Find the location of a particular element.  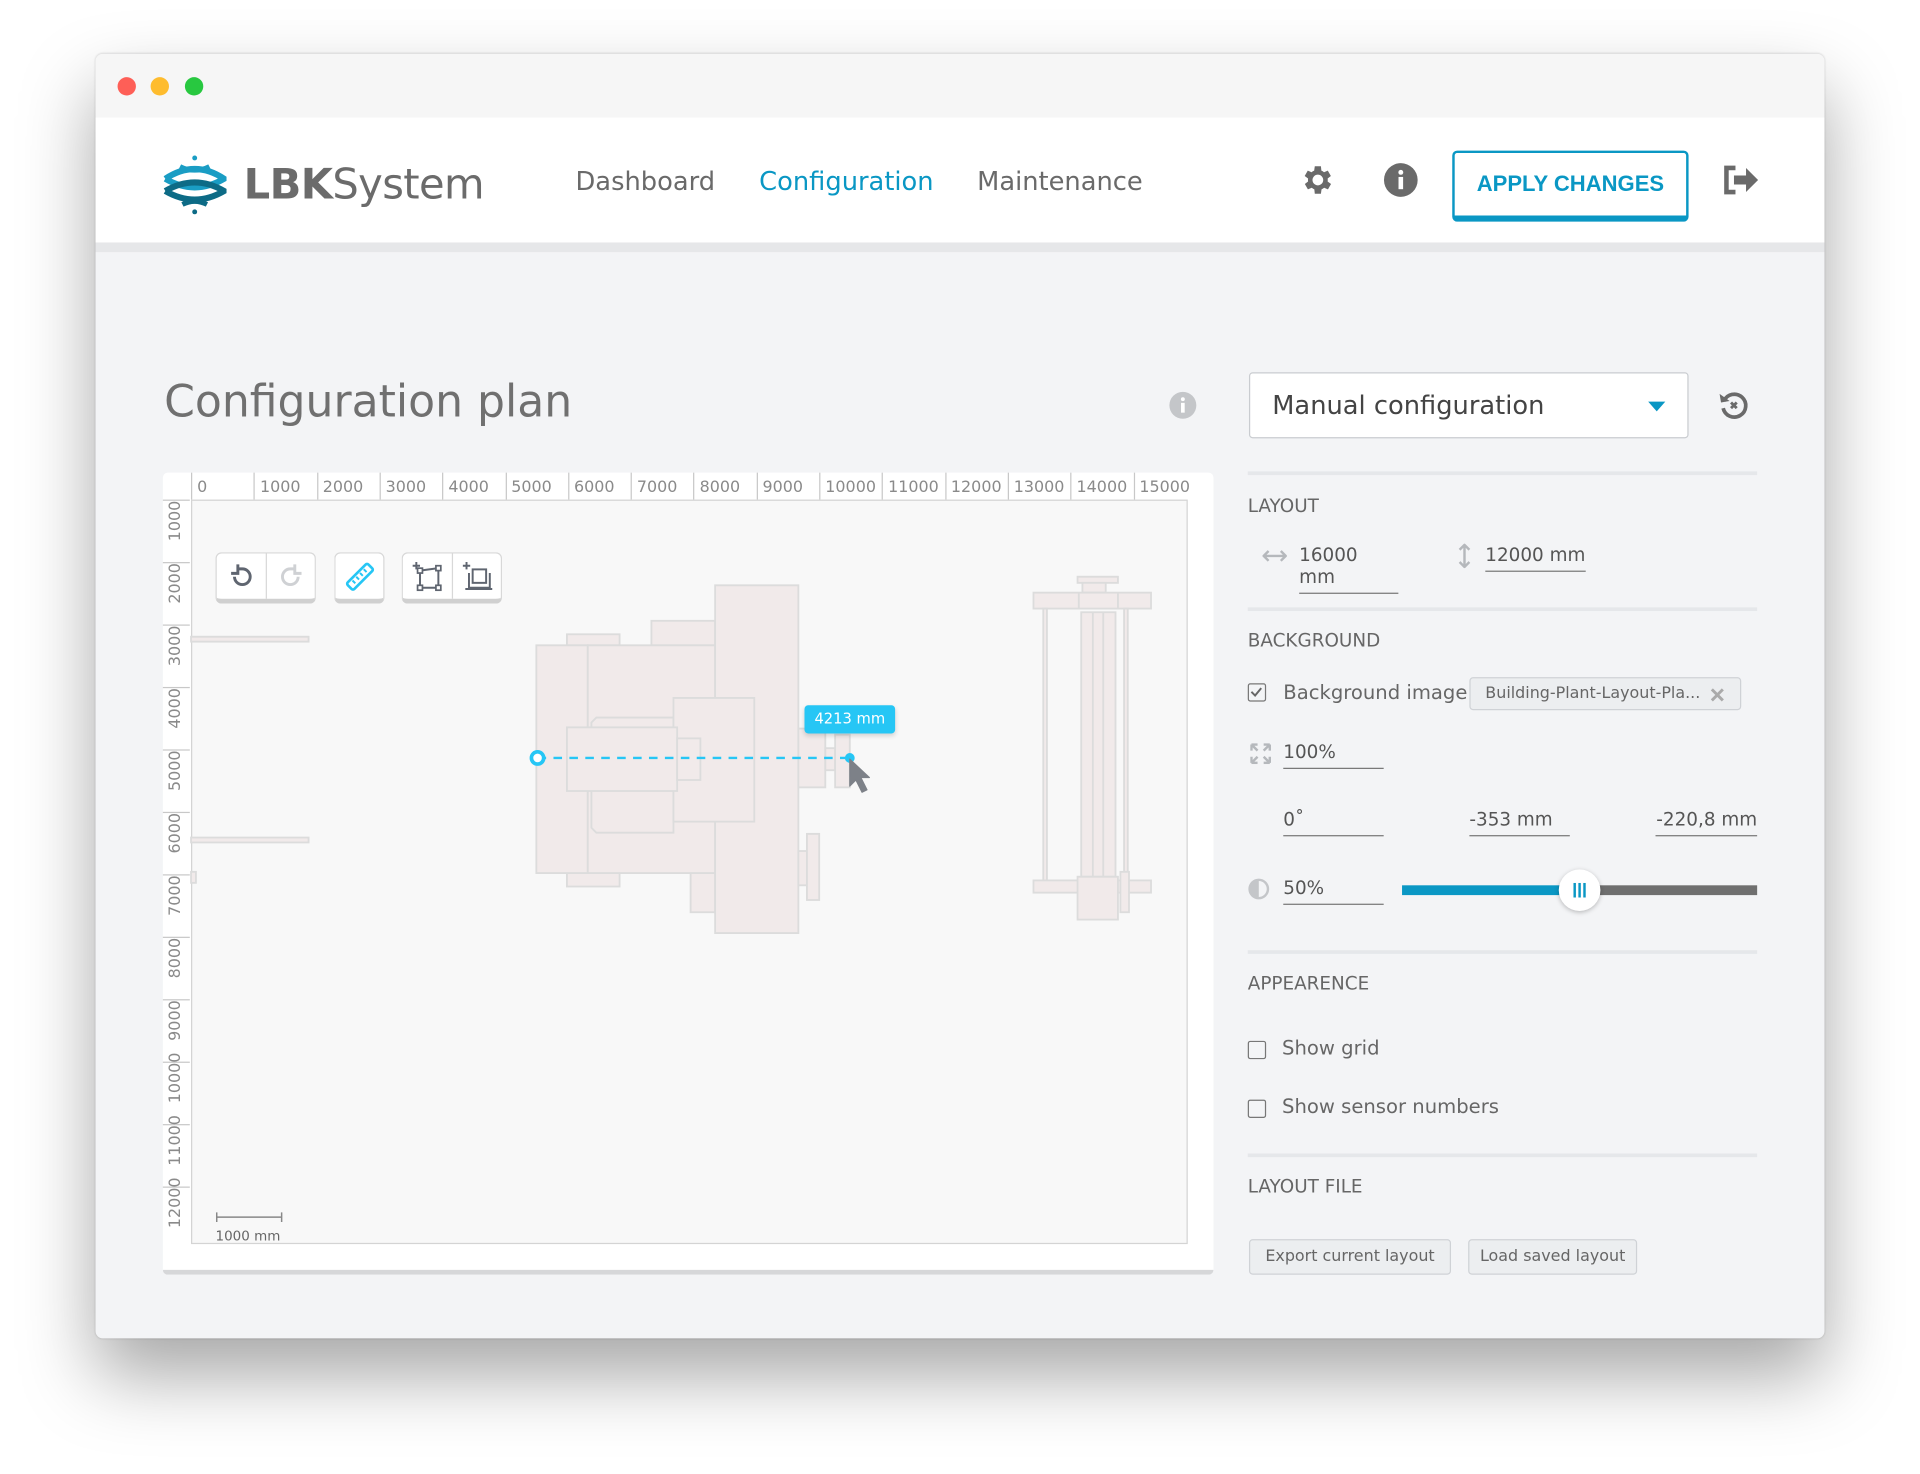

zoom-window-button is located at coordinates (194, 86).